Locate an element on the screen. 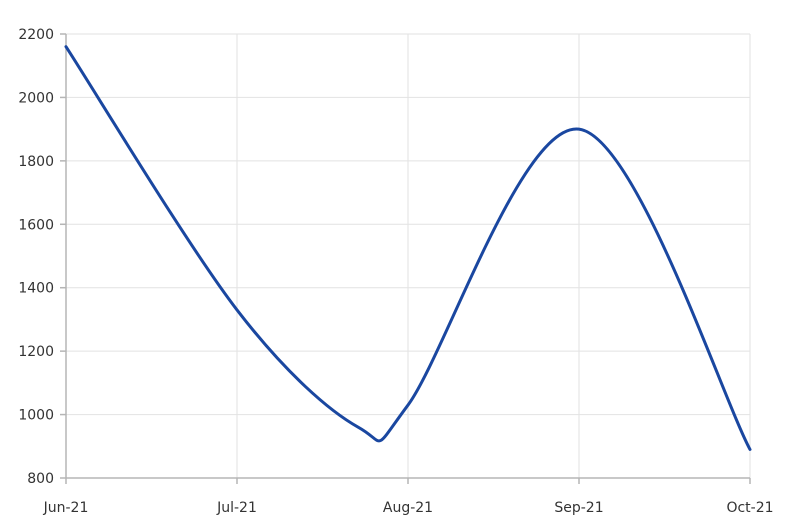 The width and height of the screenshot is (787, 529). x-tick-label-3: Sep-21 is located at coordinates (578, 508).